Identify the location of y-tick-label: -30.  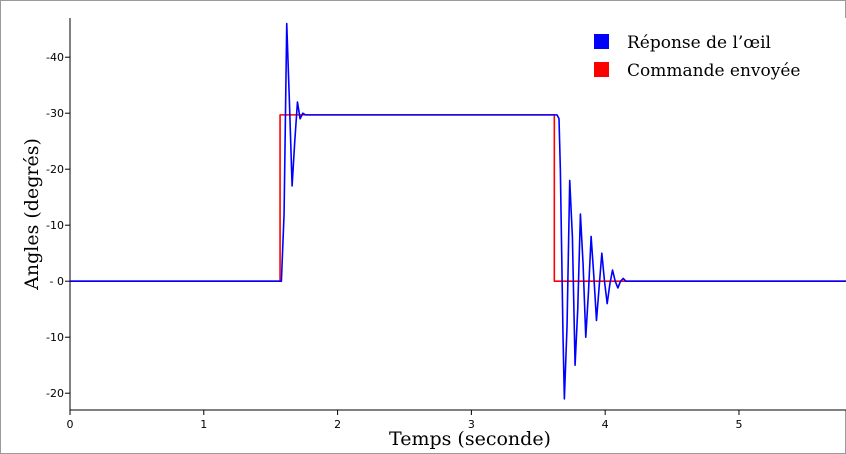
(55, 113).